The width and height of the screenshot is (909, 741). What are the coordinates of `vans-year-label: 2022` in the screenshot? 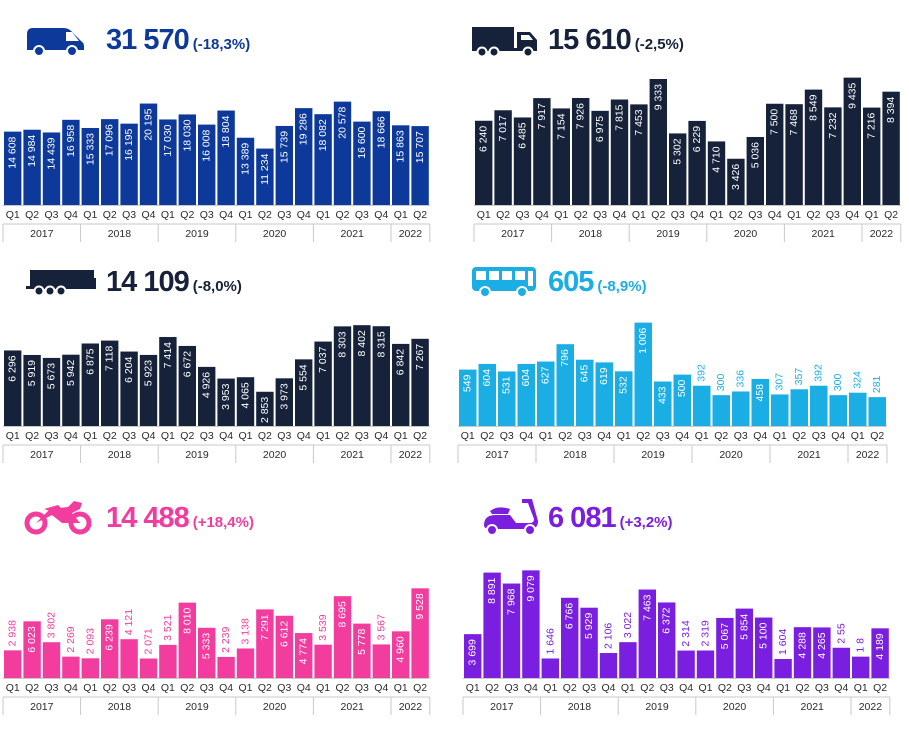 It's located at (411, 234).